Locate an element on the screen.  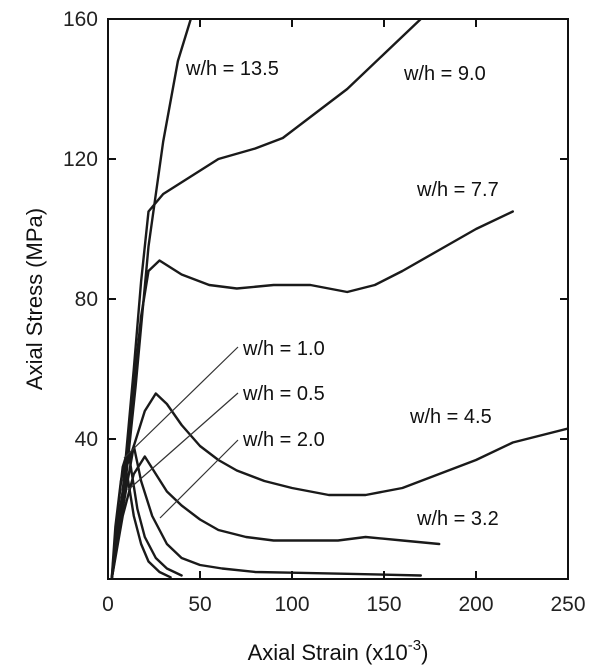
leader-lines-layer is located at coordinates (181, 432).